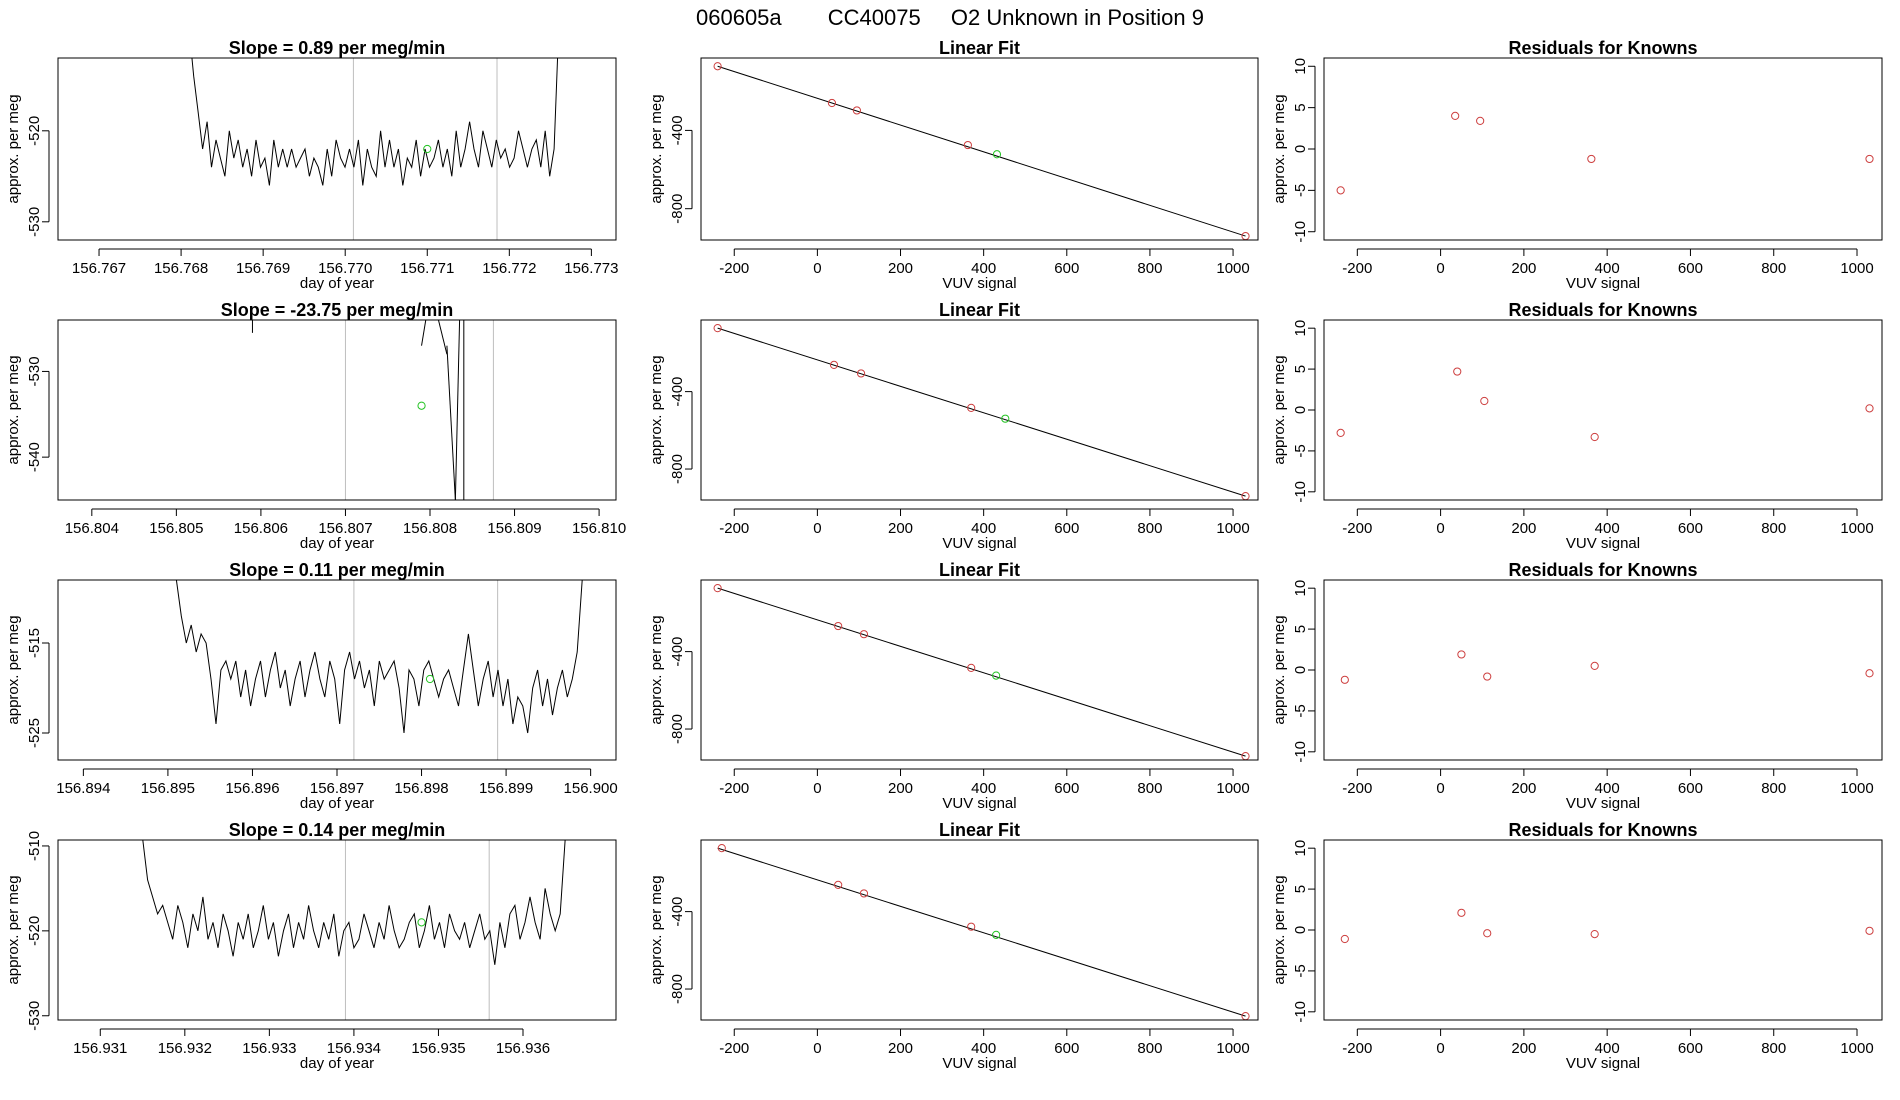  Describe the element at coordinates (168, 788) in the screenshot. I see `x-tick-label: 156.895` at that location.